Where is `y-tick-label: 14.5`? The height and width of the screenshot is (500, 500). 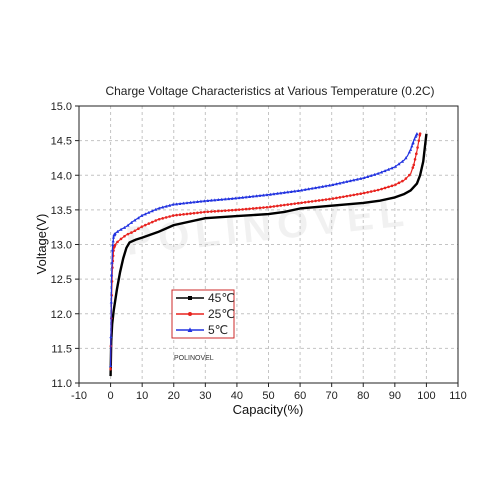 y-tick-label: 14.5 is located at coordinates (61, 142).